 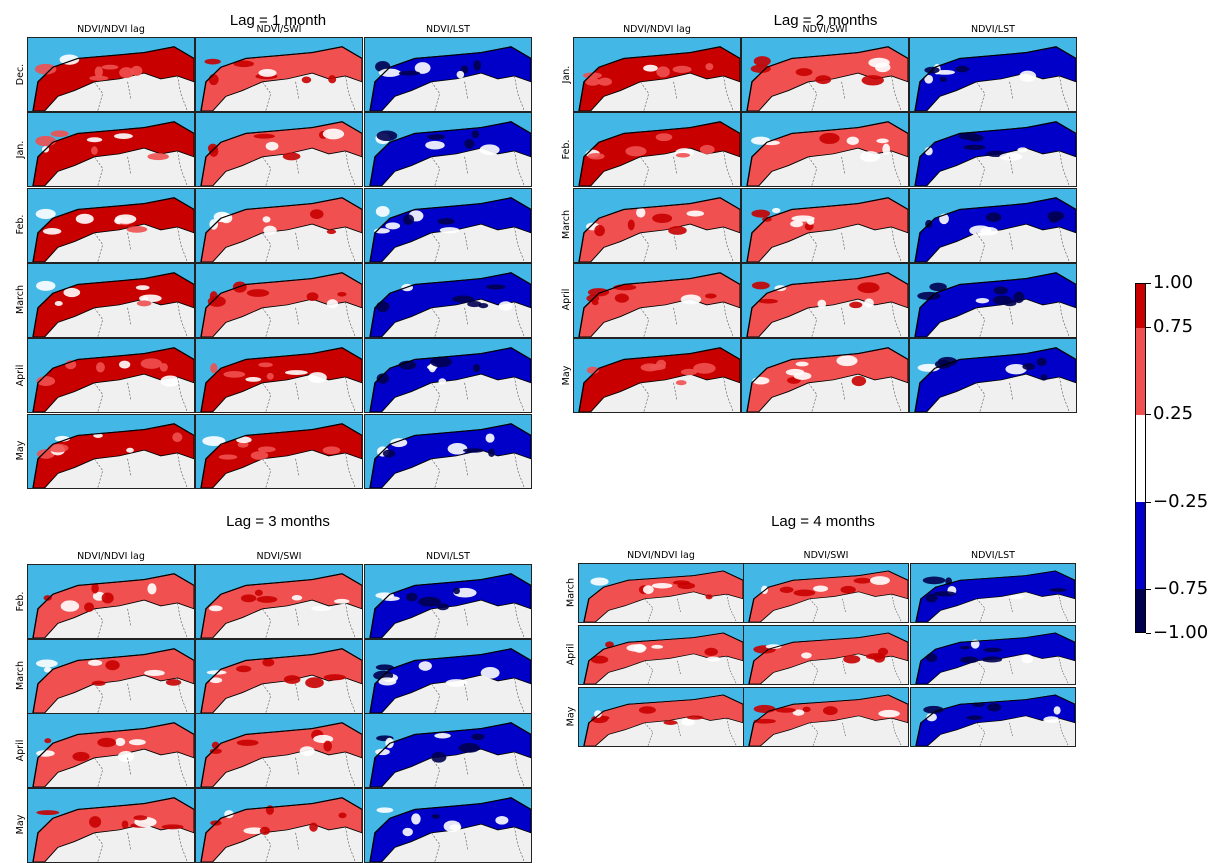 What do you see at coordinates (825, 29) in the screenshot?
I see `column-header: NDVI/SWI` at bounding box center [825, 29].